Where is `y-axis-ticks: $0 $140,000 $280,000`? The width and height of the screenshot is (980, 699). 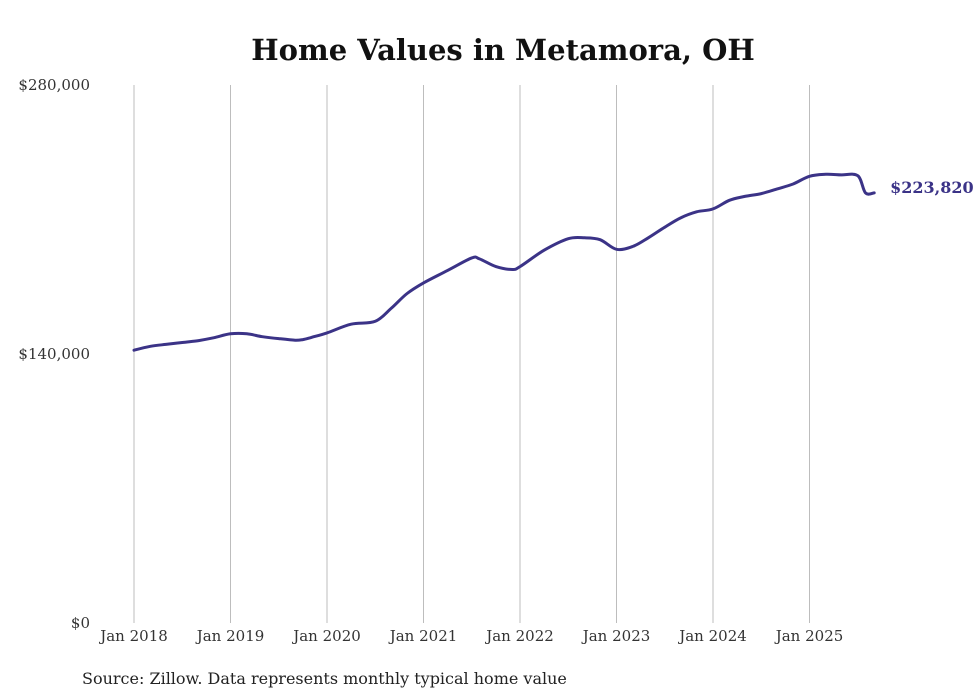
y-axis-ticks: $0 $140,000 $280,000 is located at coordinates (54, 354).